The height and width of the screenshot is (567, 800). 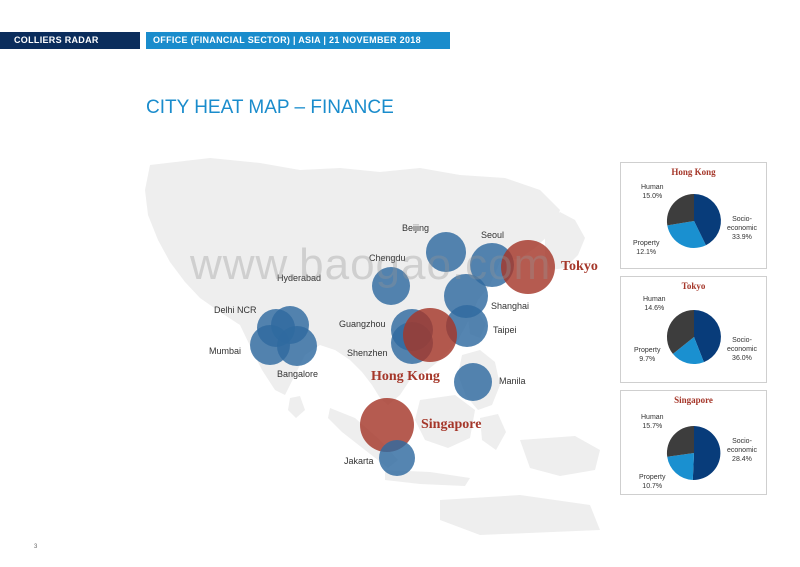 I want to click on pie-label-human: Human 14.6%, so click(x=654, y=304).